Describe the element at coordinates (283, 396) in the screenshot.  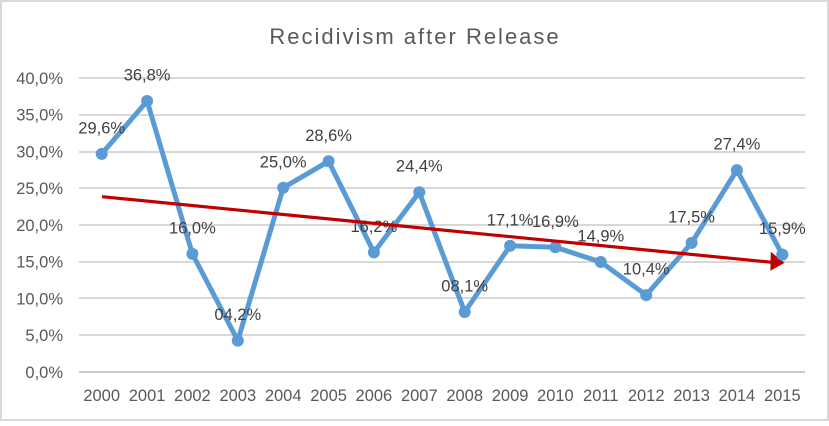
I see `svg-text: 2004` at that location.